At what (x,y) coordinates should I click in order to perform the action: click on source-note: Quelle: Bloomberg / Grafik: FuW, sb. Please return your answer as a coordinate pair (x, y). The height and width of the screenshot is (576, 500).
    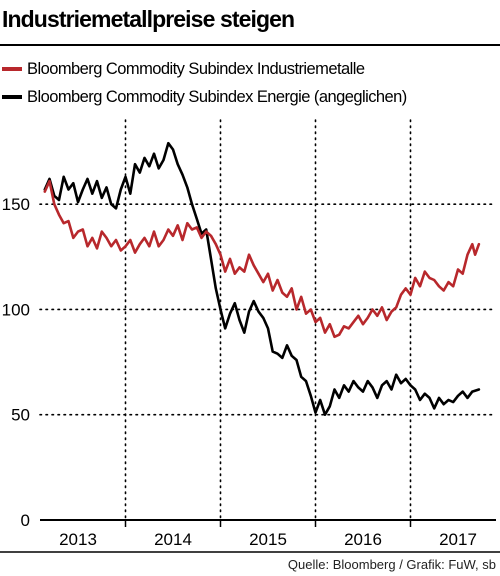
    Looking at the image, I should click on (391, 564).